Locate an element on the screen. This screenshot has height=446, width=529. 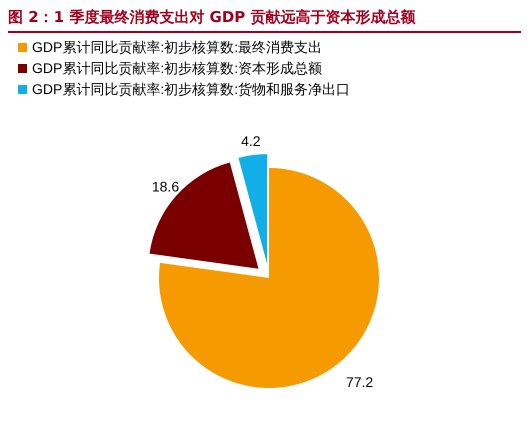
data-label: 18.6 is located at coordinates (166, 186).